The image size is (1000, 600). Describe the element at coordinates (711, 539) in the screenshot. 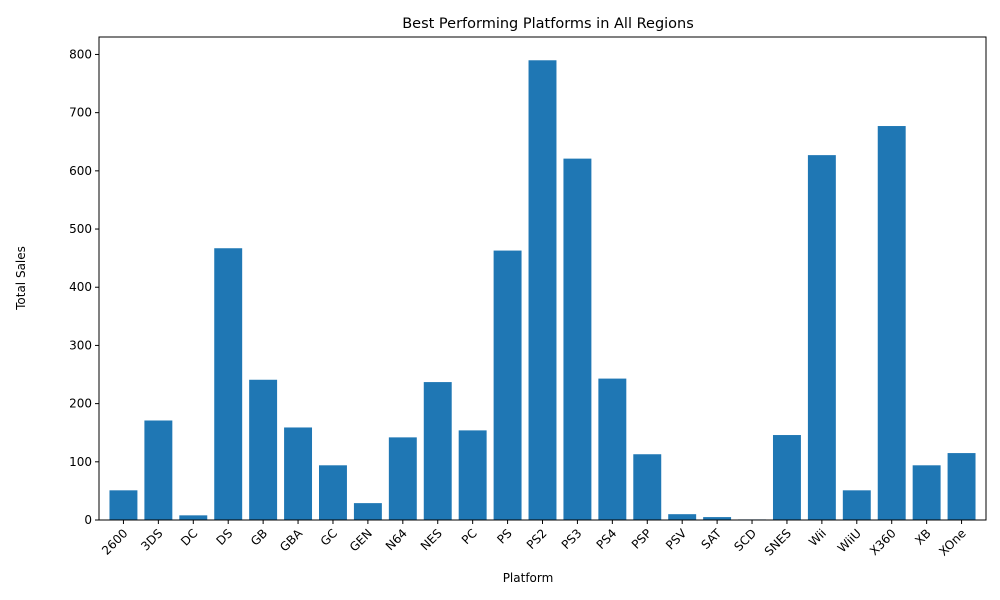

I see `x-tick-label: SAT` at that location.